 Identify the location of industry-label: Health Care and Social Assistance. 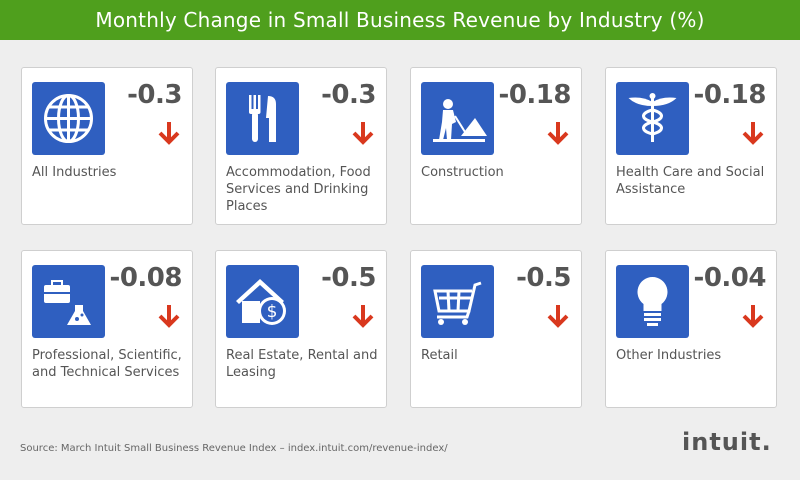
(690, 181).